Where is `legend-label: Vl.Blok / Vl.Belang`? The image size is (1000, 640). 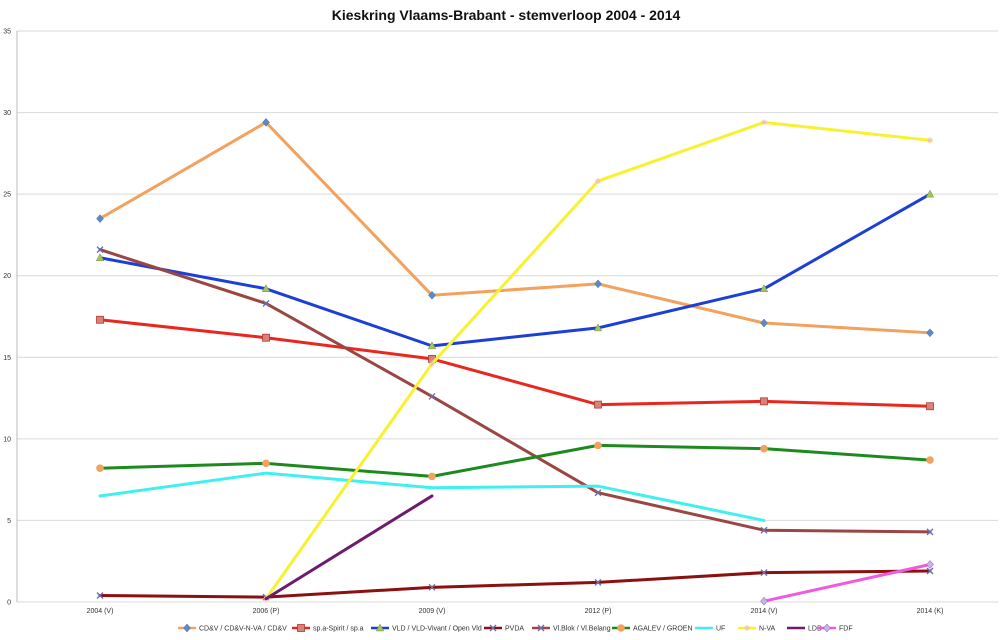
legend-label: Vl.Blok / Vl.Belang is located at coordinates (582, 629).